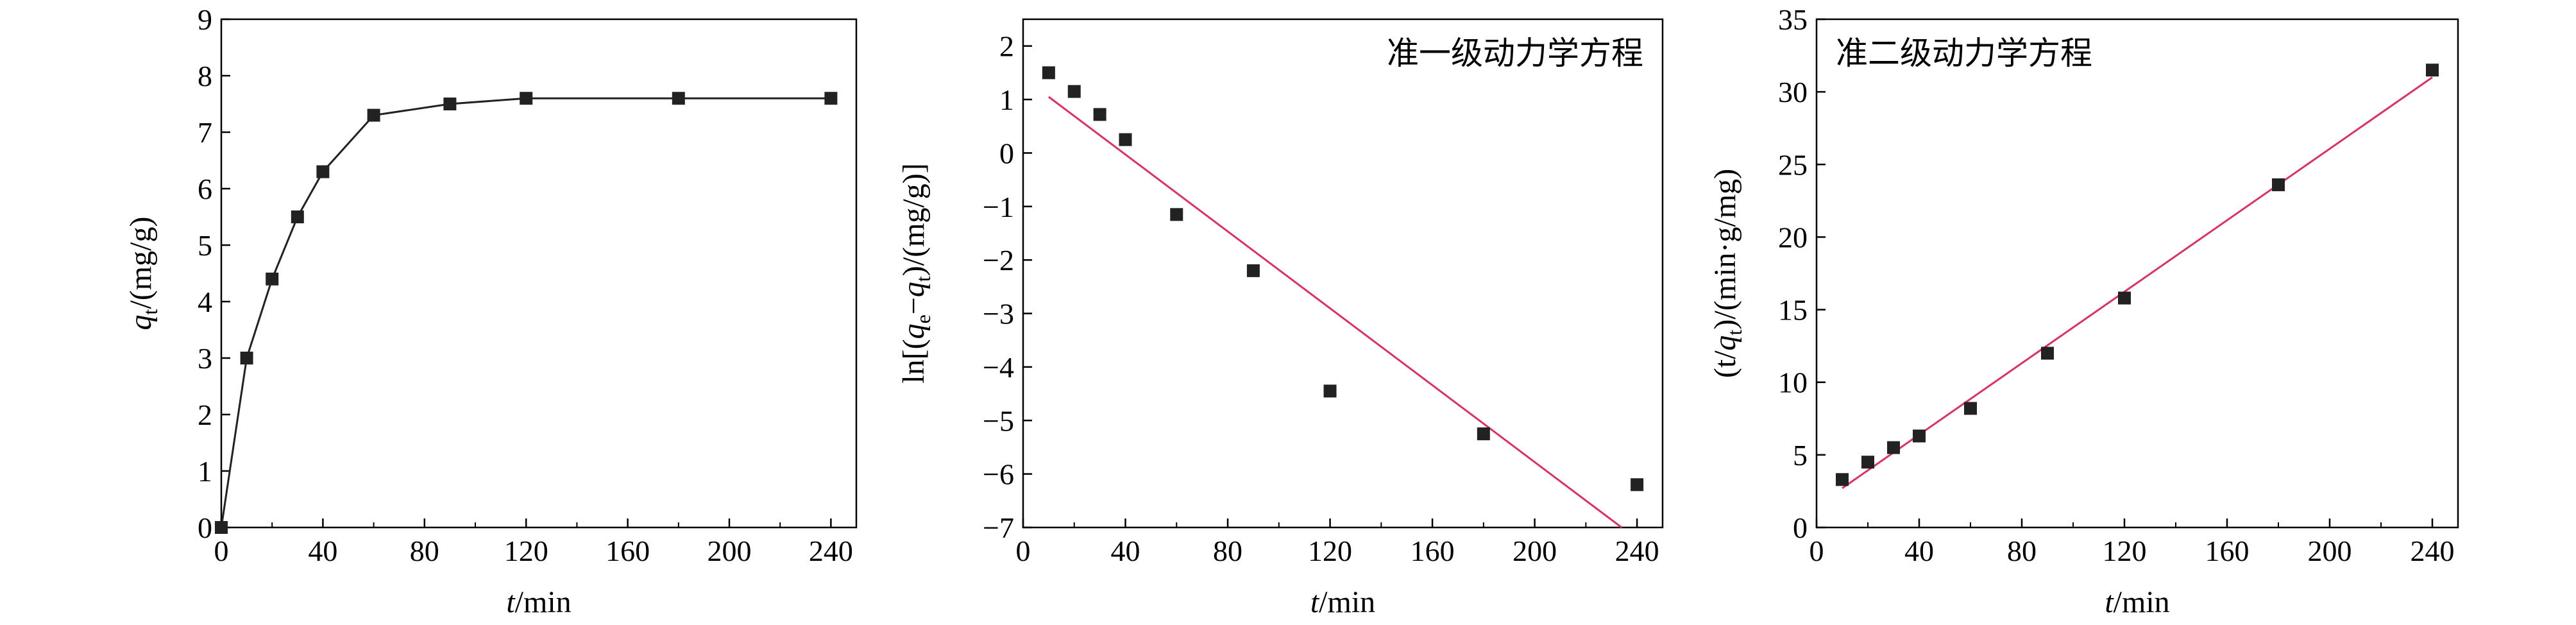  I want to click on y-tick-label: 35, so click(1793, 19).